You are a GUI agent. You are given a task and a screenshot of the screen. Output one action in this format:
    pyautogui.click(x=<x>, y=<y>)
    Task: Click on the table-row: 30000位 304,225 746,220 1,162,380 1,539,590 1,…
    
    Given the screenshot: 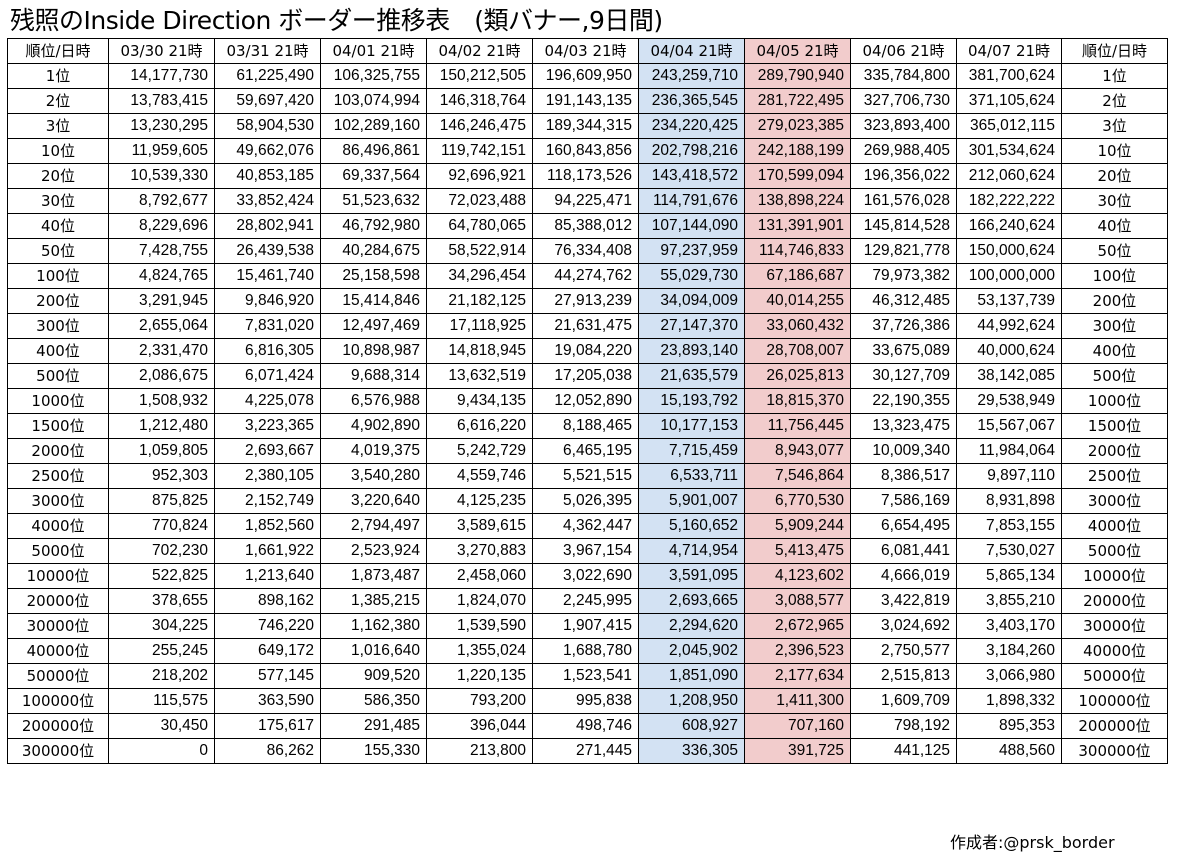 What is the action you would take?
    pyautogui.click(x=587, y=626)
    